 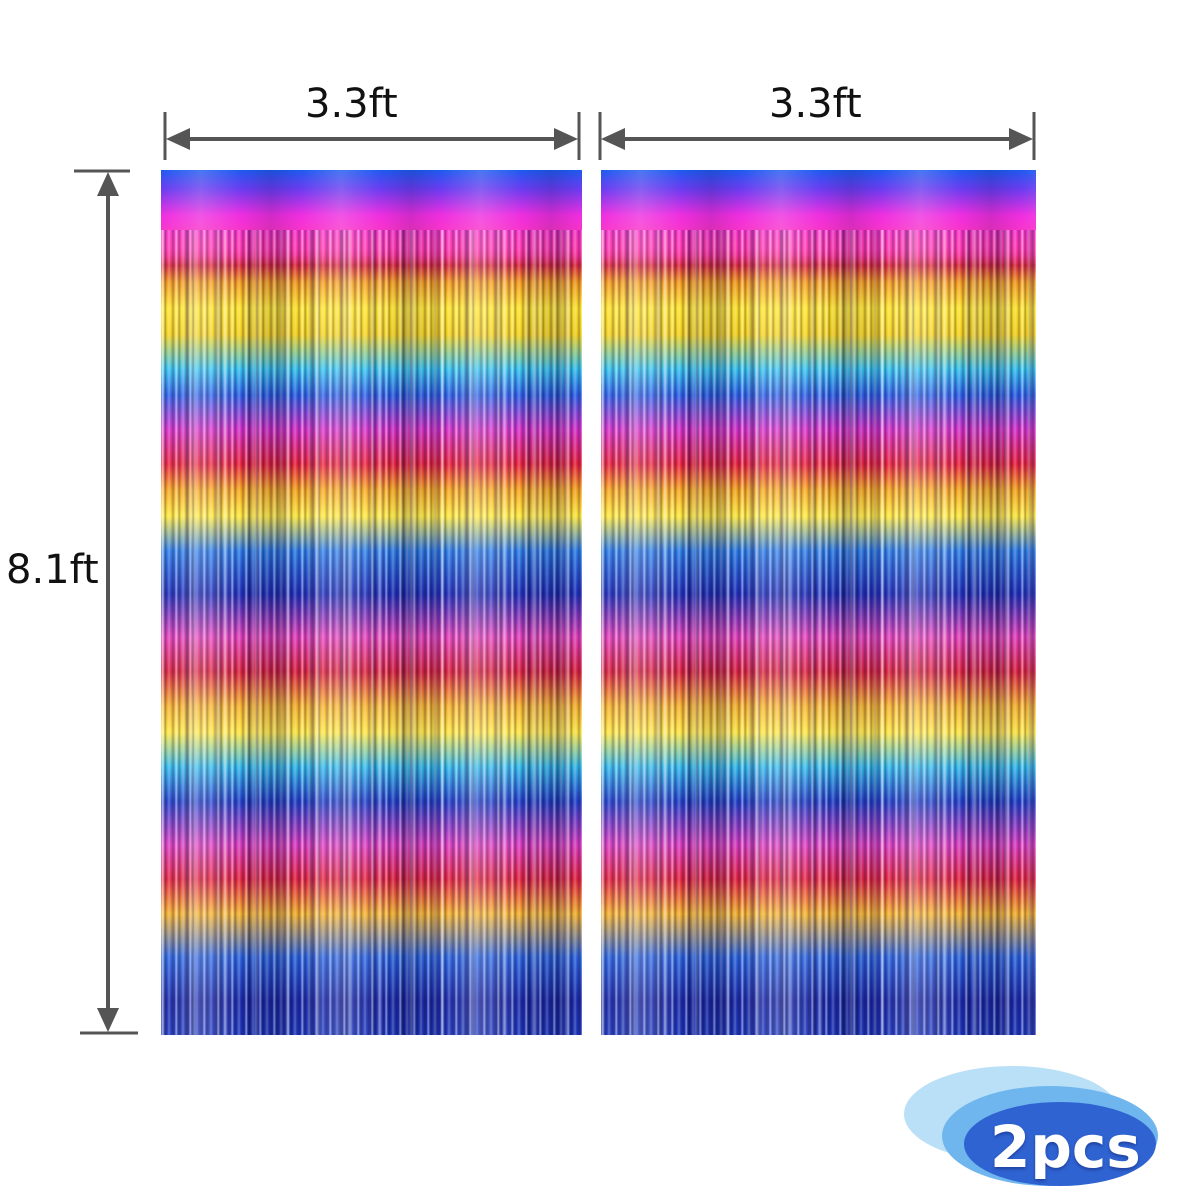 I want to click on width-arrow-left, so click(x=372, y=136).